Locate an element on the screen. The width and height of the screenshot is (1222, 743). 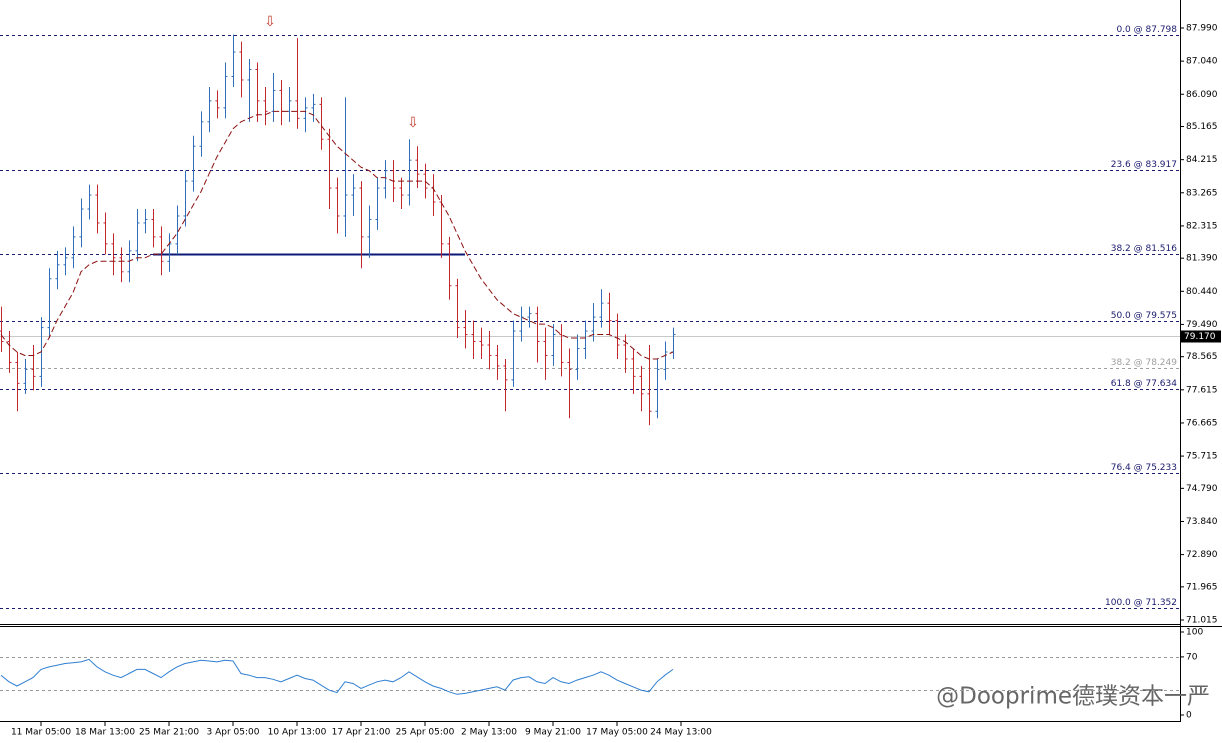
y-tick-label: 87.040 is located at coordinates (1202, 62).